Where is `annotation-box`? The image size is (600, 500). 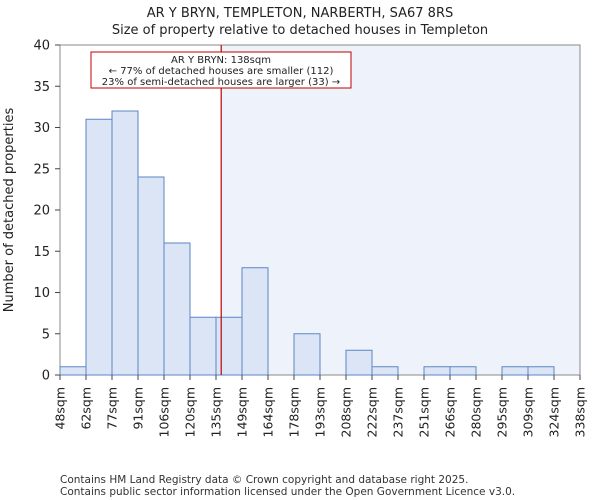 annotation-box is located at coordinates (221, 70).